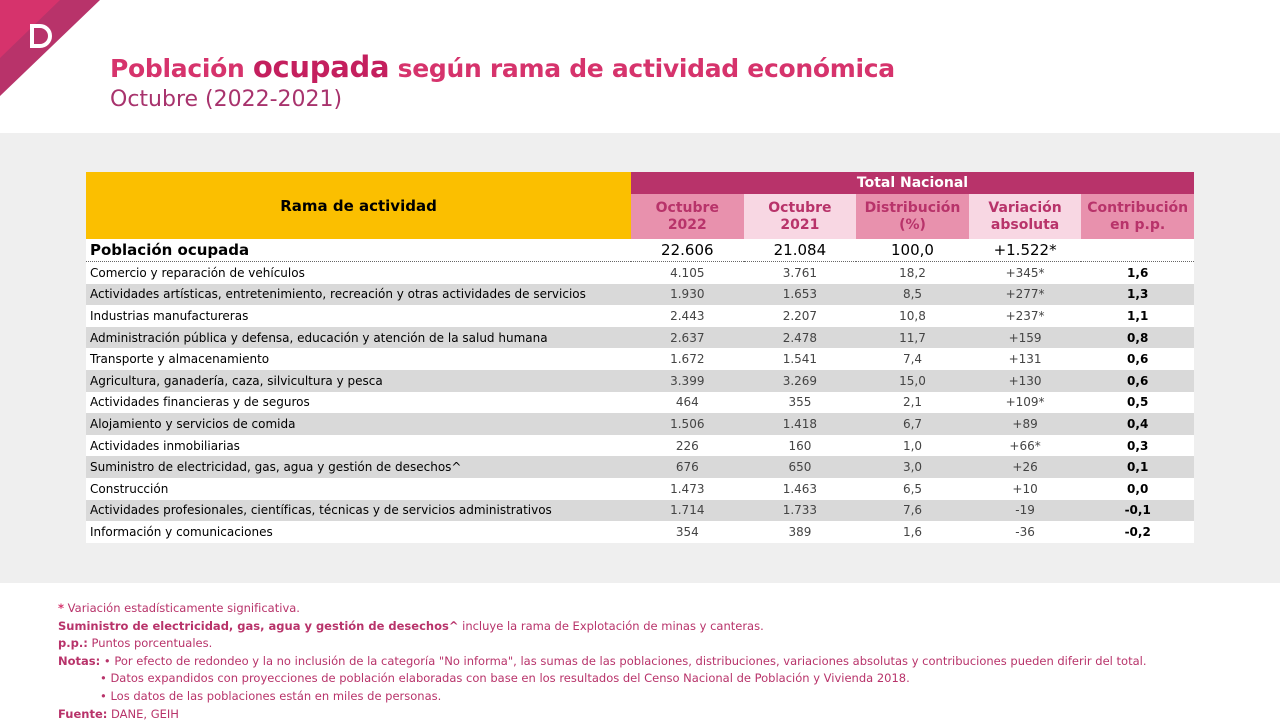 The height and width of the screenshot is (723, 1280). What do you see at coordinates (687, 467) in the screenshot?
I see `cell: 676` at bounding box center [687, 467].